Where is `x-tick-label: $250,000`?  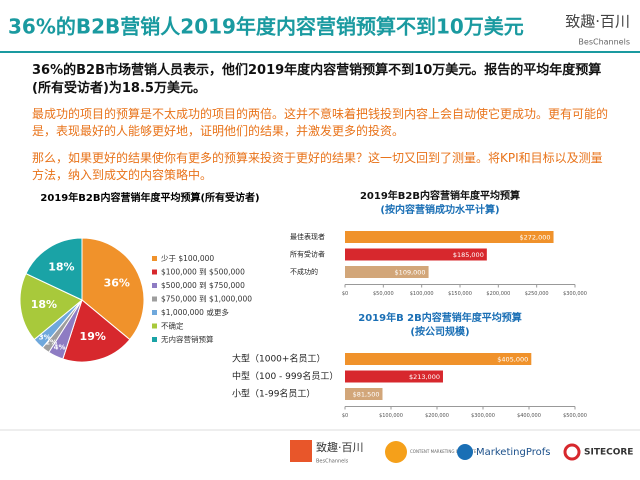
x-tick-label: $250,000 is located at coordinates (537, 294).